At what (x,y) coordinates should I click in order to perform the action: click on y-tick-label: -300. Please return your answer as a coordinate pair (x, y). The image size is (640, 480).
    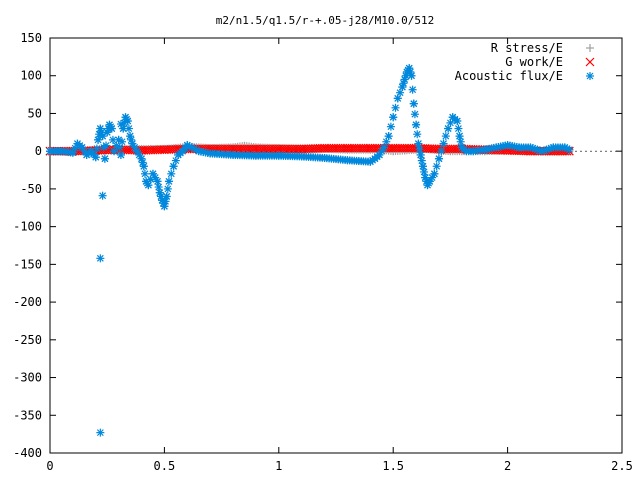
    Looking at the image, I should click on (27, 378).